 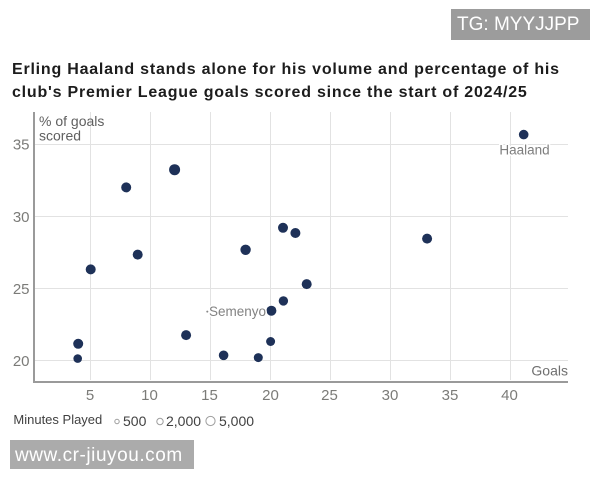 What do you see at coordinates (524, 149) in the screenshot?
I see `svg-text: Haaland` at bounding box center [524, 149].